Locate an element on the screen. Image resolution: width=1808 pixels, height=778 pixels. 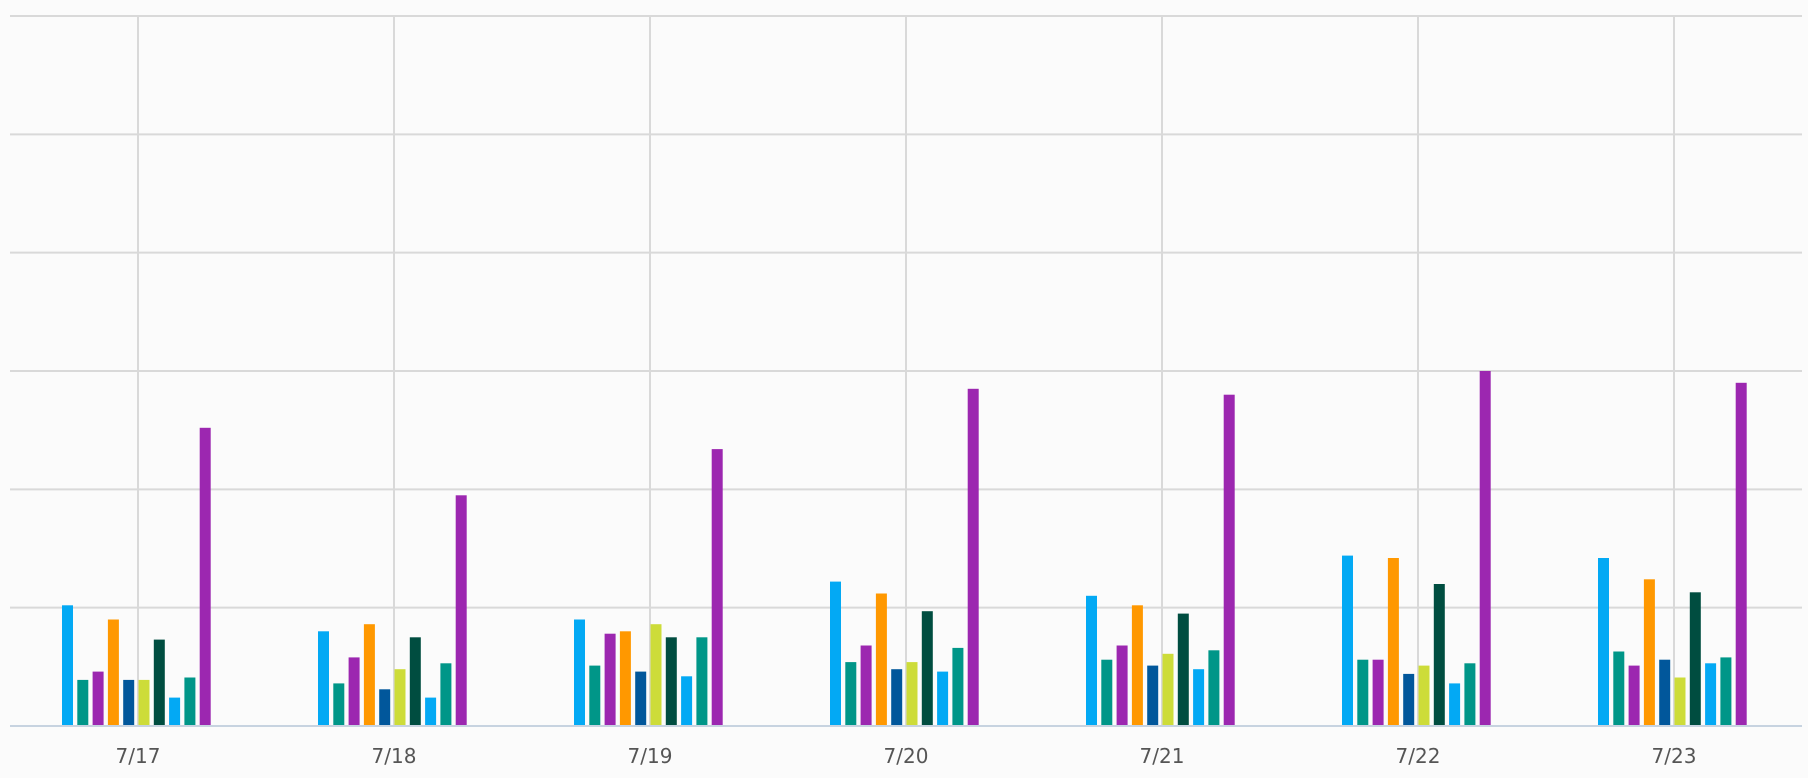
x-tick-label: 7/19 is located at coordinates (650, 756).